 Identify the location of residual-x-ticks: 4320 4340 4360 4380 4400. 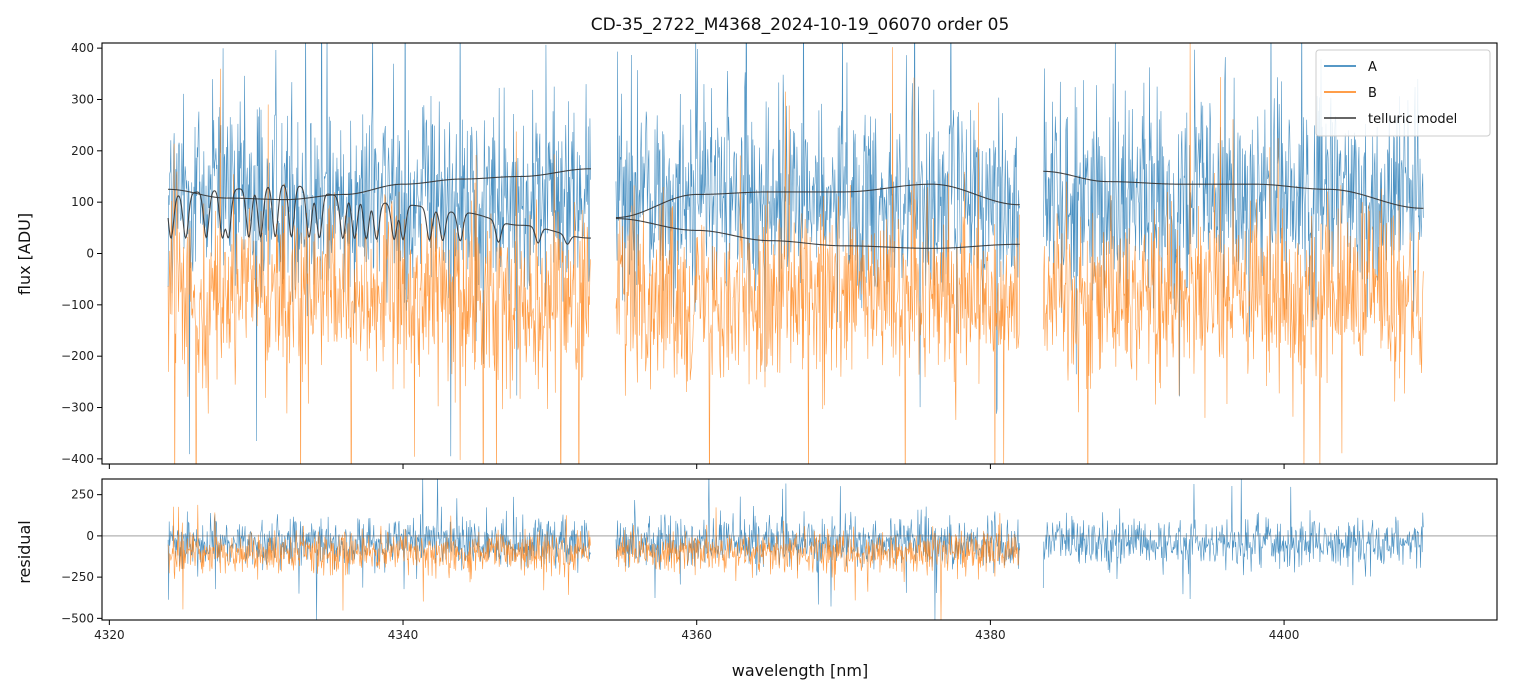
(696, 631).